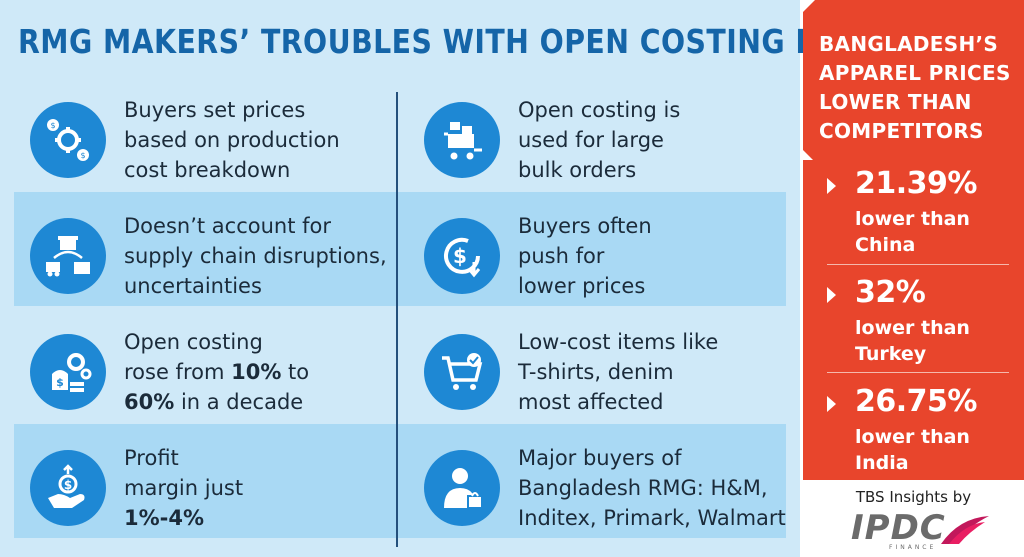  What do you see at coordinates (898, 528) in the screenshot?
I see `logo-text: IPDC` at bounding box center [898, 528].